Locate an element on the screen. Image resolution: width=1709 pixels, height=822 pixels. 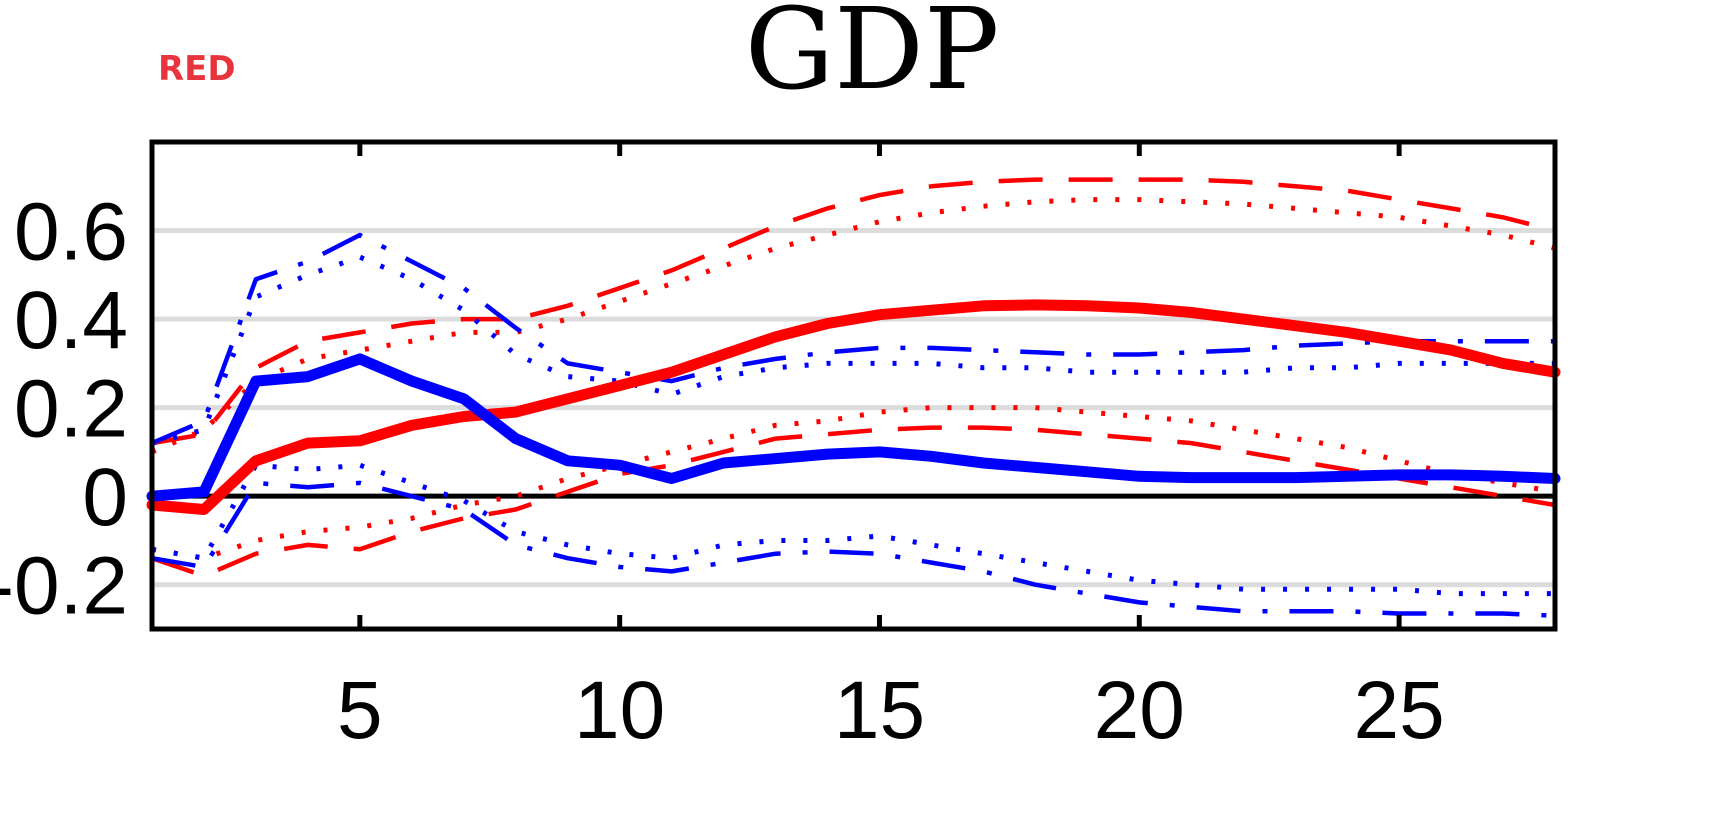
x-tick-label: 25 is located at coordinates (1399, 710).